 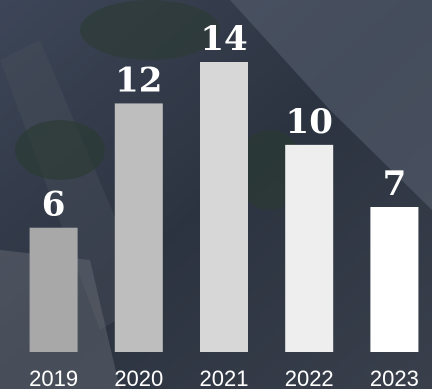 What do you see at coordinates (309, 377) in the screenshot?
I see `x-tick-label: 2022` at bounding box center [309, 377].